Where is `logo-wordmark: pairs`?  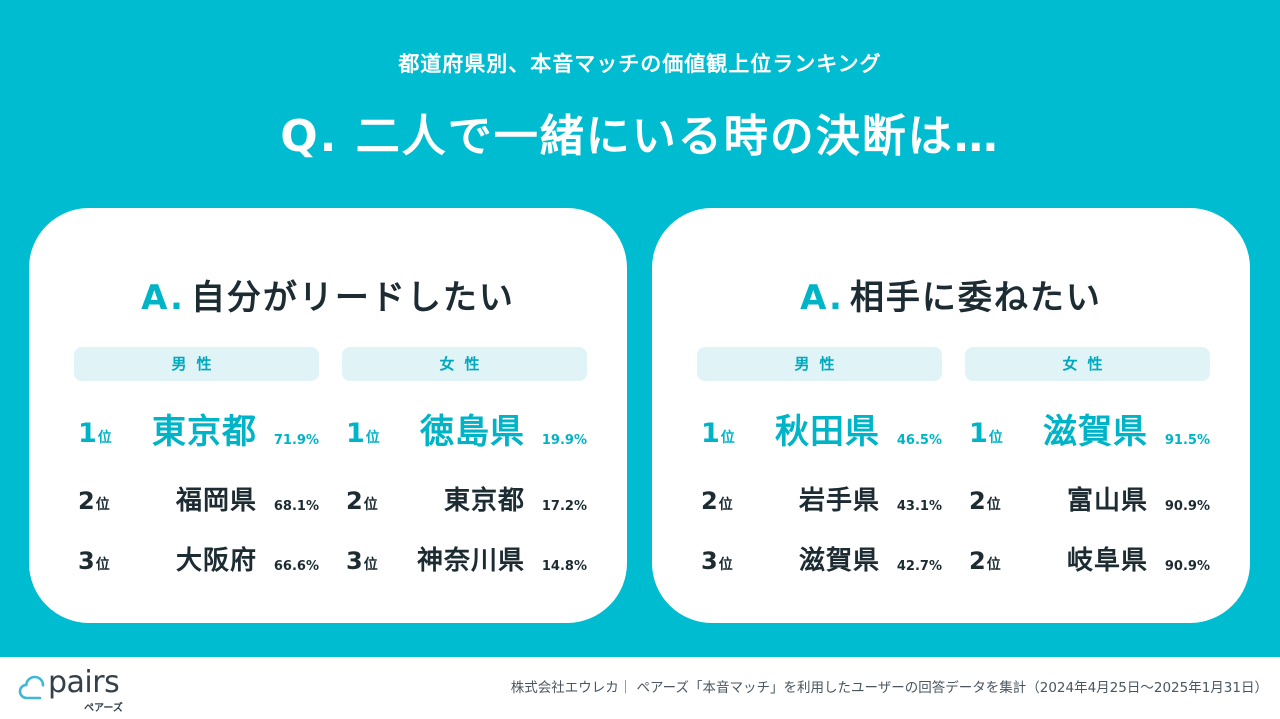
logo-wordmark: pairs is located at coordinates (84, 682).